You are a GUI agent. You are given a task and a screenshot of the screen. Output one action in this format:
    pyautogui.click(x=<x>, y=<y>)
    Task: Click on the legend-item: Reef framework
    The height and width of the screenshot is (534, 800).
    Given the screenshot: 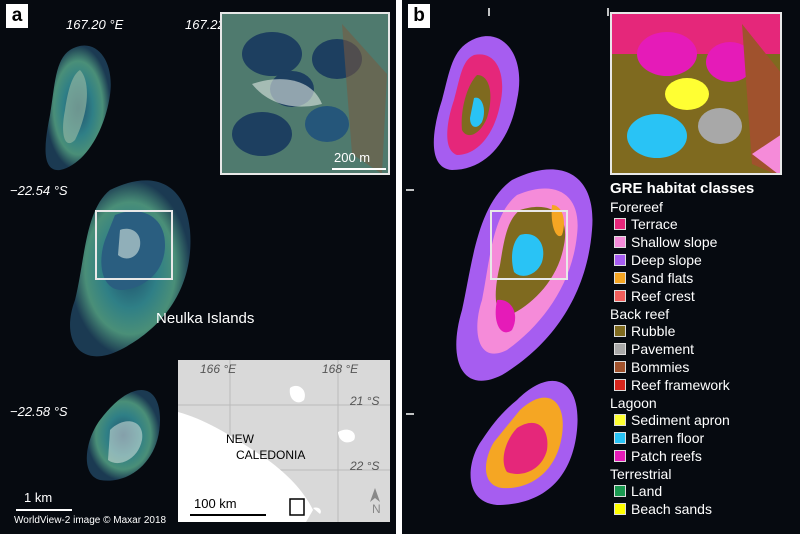 What is the action you would take?
    pyautogui.click(x=707, y=385)
    